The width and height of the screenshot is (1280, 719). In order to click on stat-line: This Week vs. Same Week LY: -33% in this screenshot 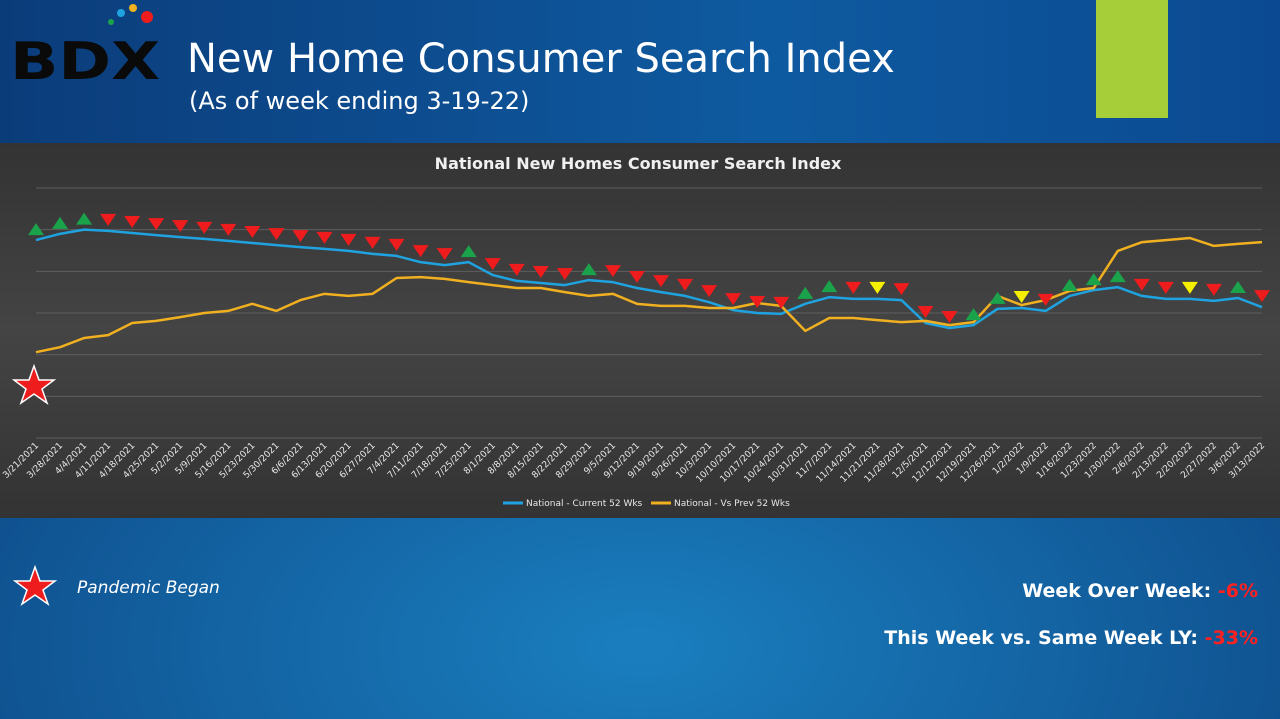, I will do `click(1071, 638)`.